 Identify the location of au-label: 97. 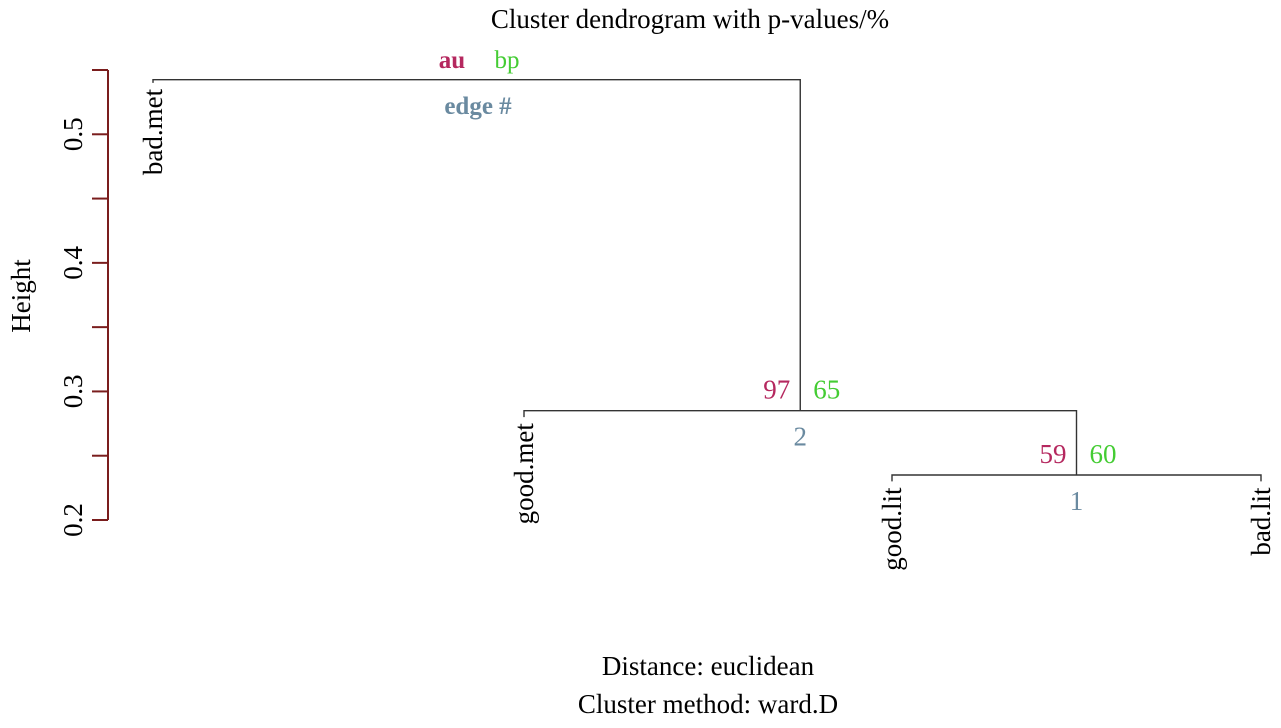
(776, 390).